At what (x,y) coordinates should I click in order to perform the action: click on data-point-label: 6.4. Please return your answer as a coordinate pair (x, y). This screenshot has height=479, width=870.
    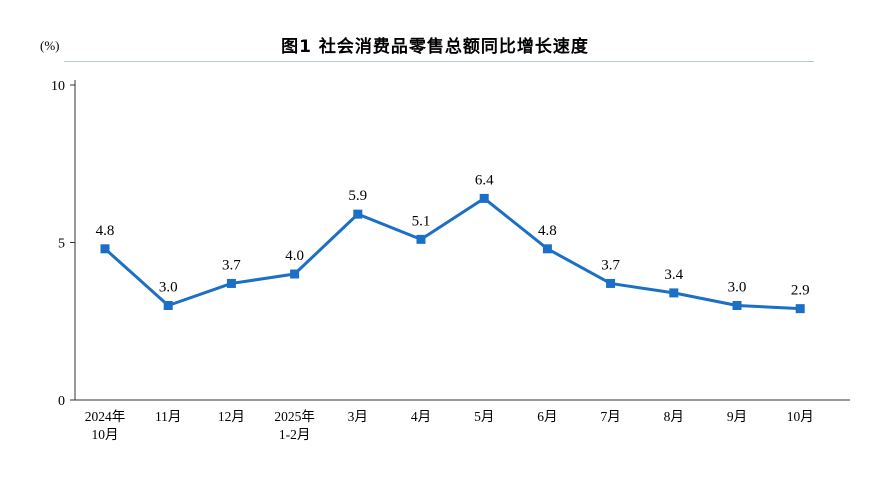
    Looking at the image, I should click on (484, 180).